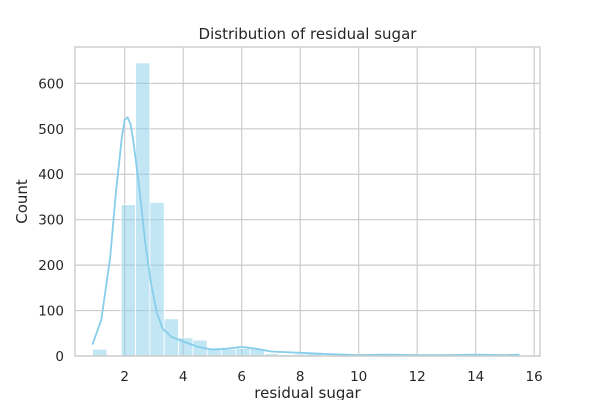 The image size is (600, 400). What do you see at coordinates (417, 377) in the screenshot?
I see `x-tick-label: 12` at bounding box center [417, 377].